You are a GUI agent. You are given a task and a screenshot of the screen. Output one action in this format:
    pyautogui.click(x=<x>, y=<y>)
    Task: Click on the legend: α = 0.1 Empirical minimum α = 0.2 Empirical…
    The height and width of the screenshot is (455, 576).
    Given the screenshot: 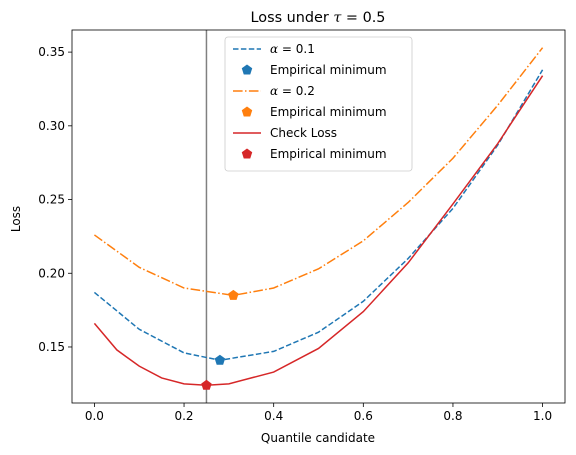 What is the action you would take?
    pyautogui.click(x=318, y=104)
    